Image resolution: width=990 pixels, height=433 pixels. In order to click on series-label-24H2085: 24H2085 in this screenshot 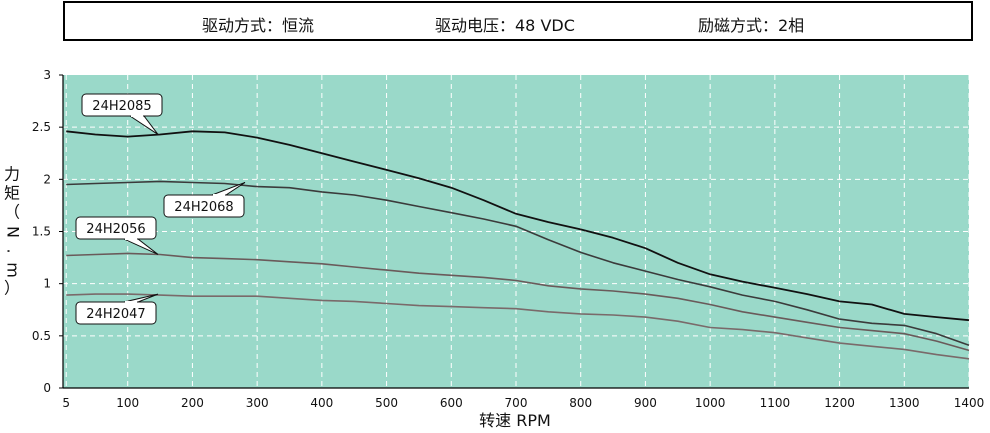, I will do `click(121, 106)`.